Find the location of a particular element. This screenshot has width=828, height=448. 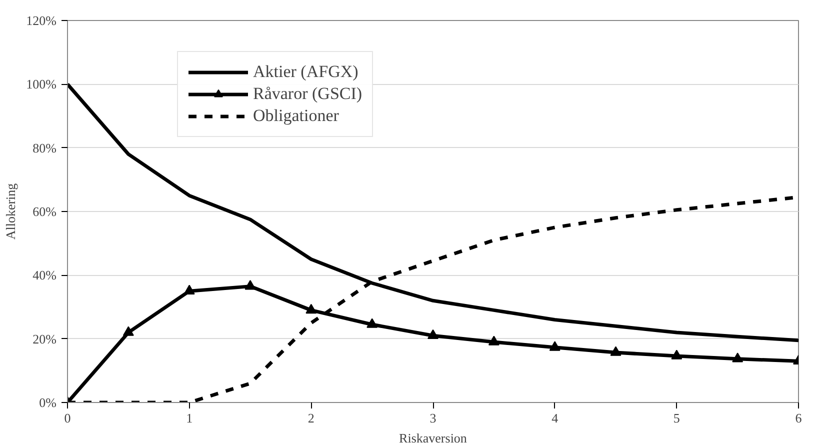

x-tick-label: 6 is located at coordinates (798, 418).